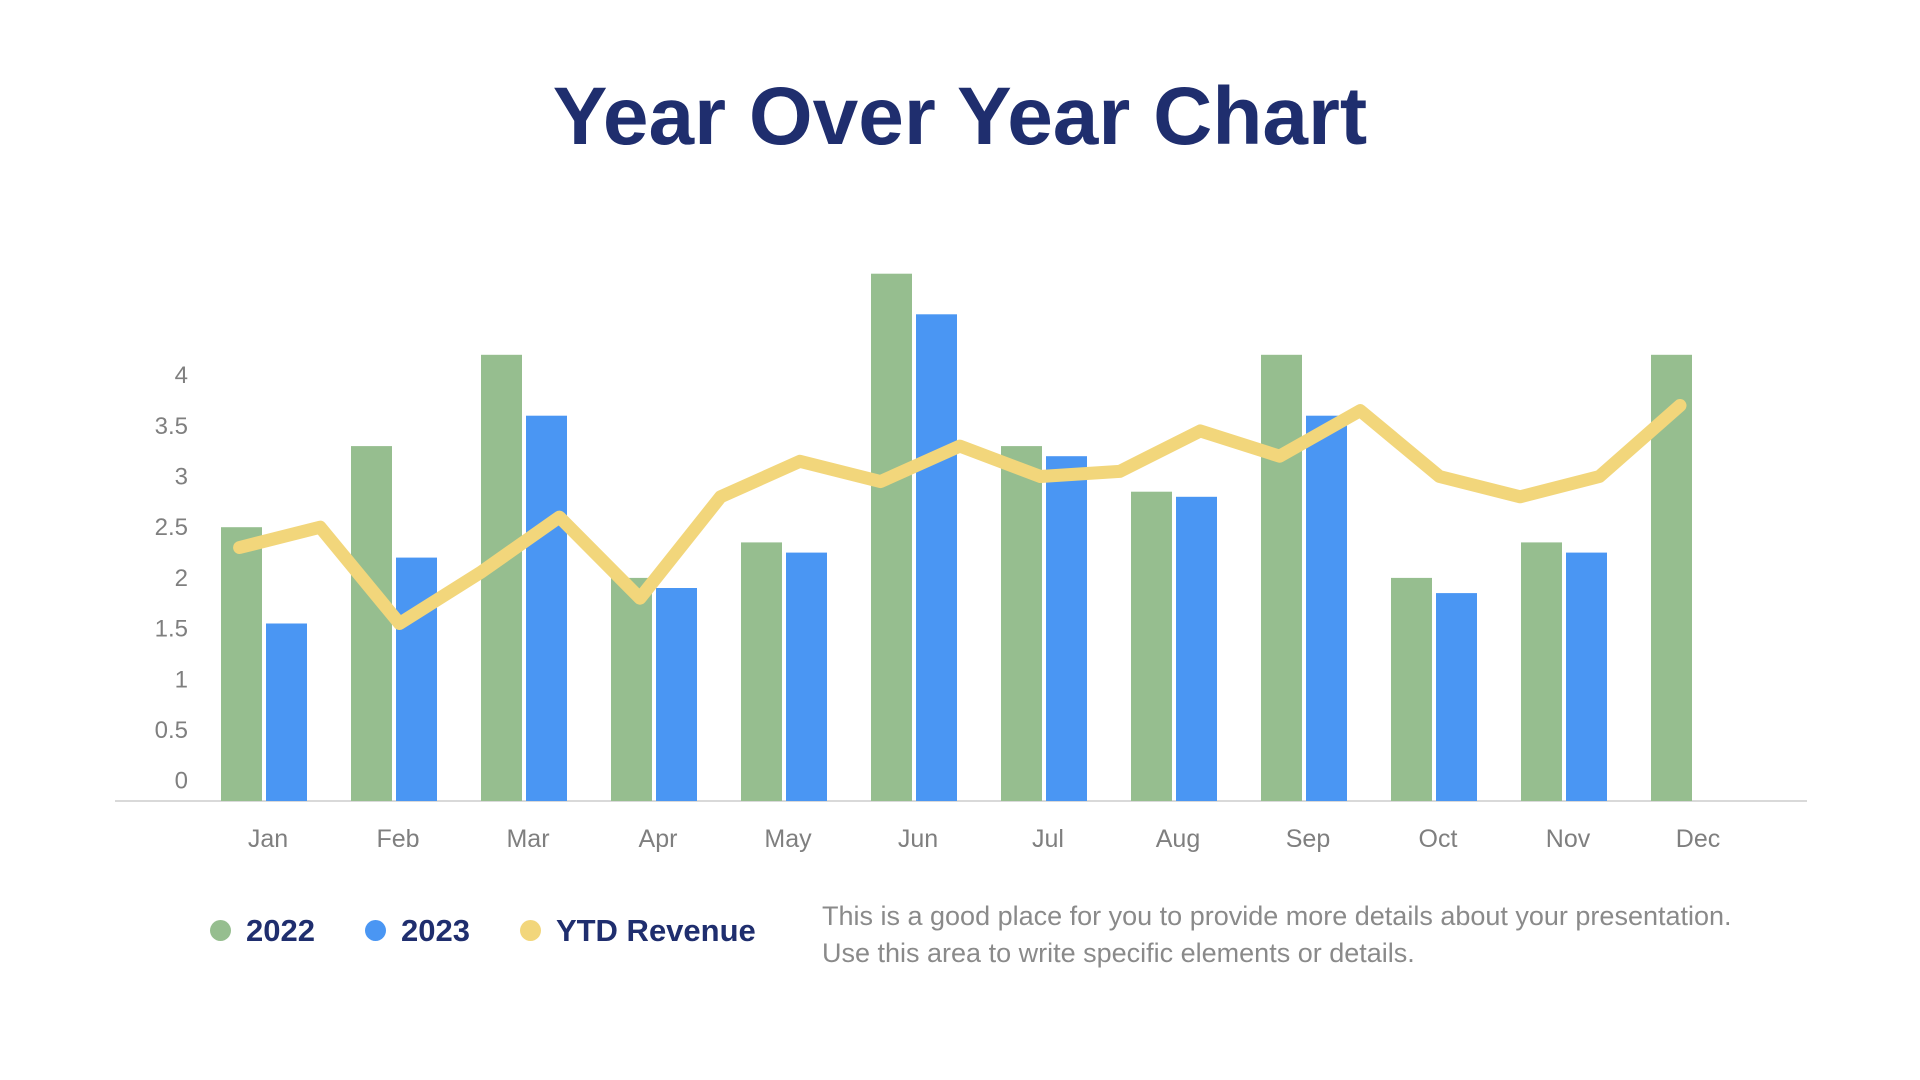 The image size is (1920, 1080). Describe the element at coordinates (527, 839) in the screenshot. I see `x-axis-label-mar: Mar` at that location.